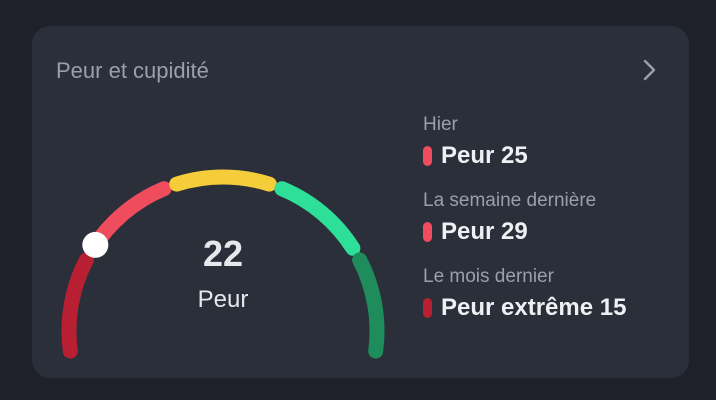 The image size is (716, 400). I want to click on gauge-segment-extreme-greed, so click(368, 305).